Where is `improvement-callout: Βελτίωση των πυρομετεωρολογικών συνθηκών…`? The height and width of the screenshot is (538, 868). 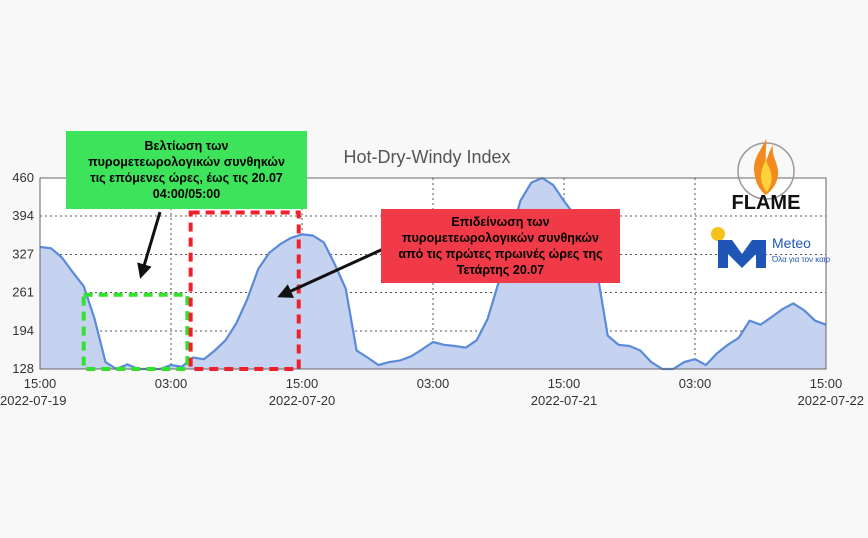 improvement-callout: Βελτίωση των πυρομετεωρολογικών συνθηκών… is located at coordinates (186, 170).